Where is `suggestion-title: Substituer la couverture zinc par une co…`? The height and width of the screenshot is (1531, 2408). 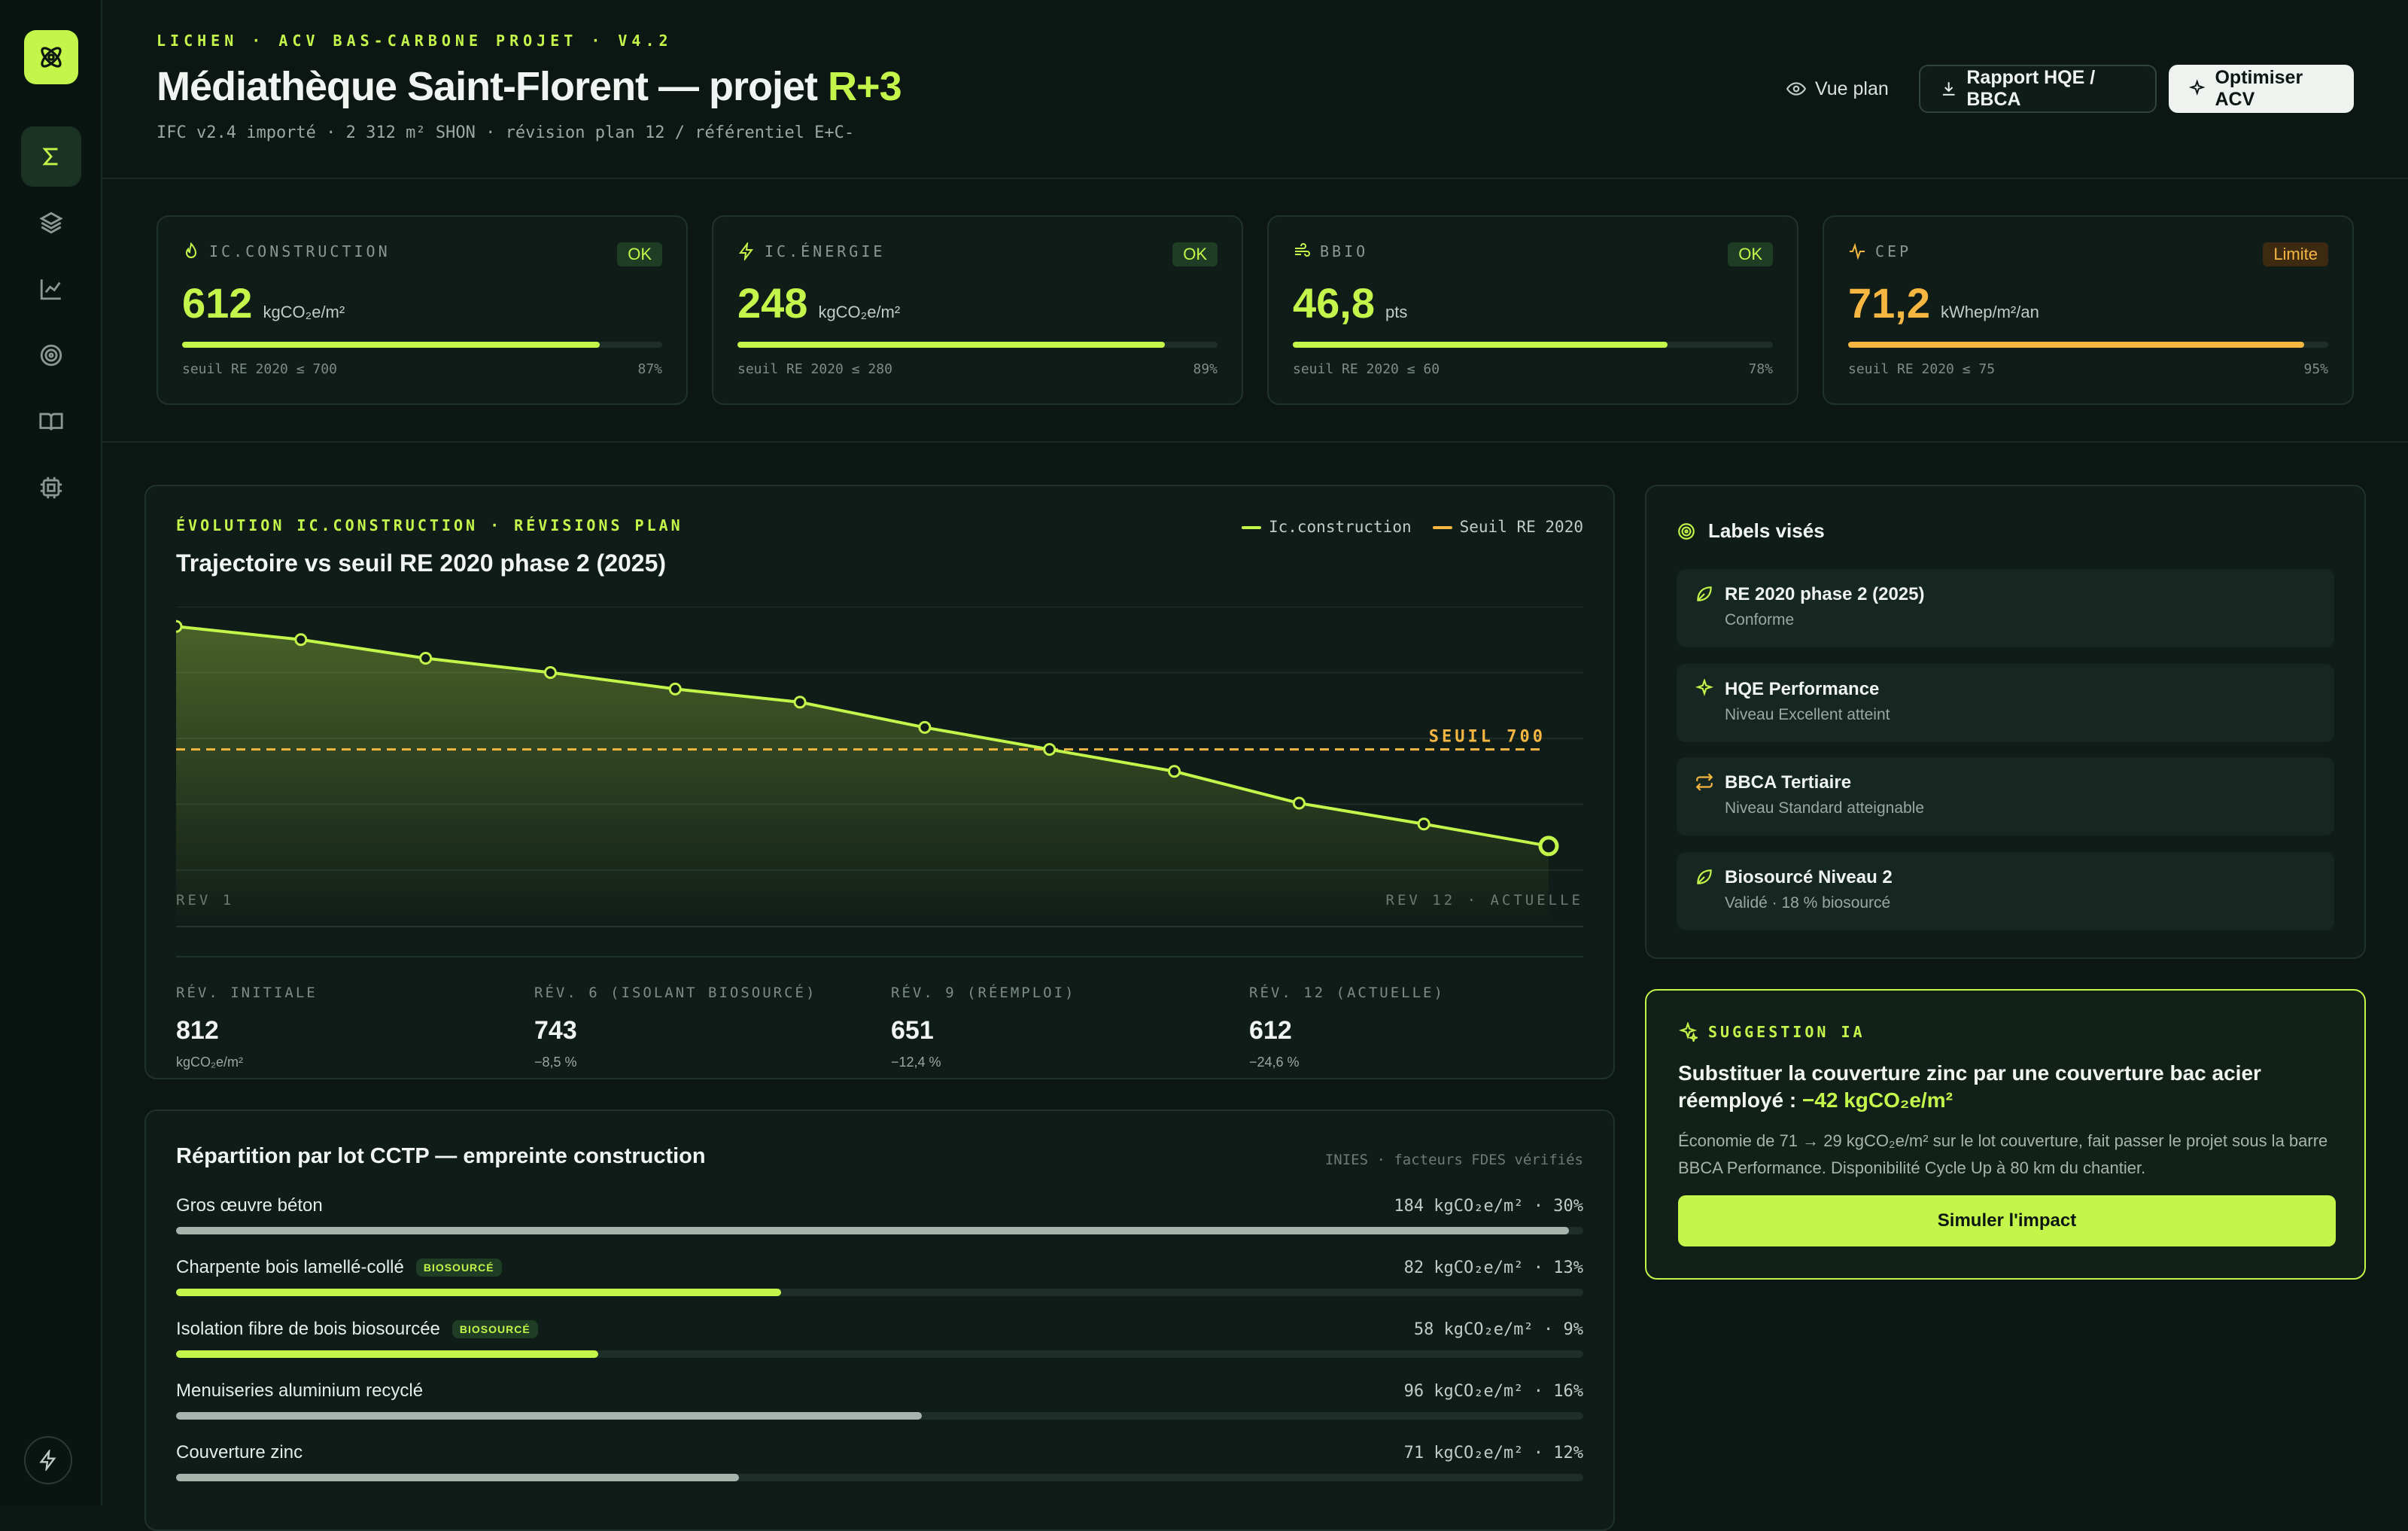 suggestion-title: Substituer la couverture zinc par une co… is located at coordinates (2001, 1087).